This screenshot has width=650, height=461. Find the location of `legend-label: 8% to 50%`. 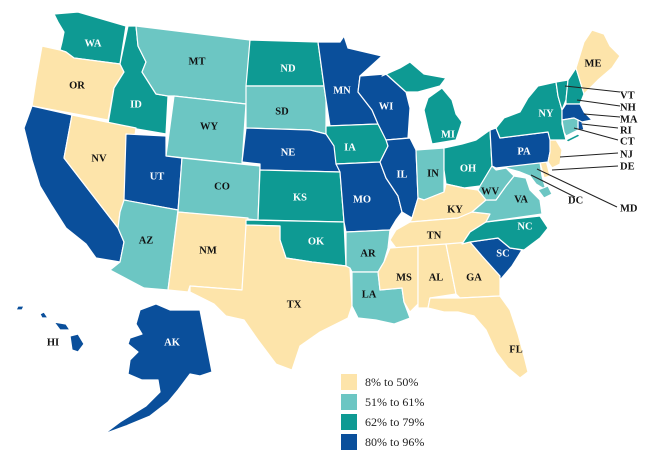

legend-label: 8% to 50% is located at coordinates (392, 381).